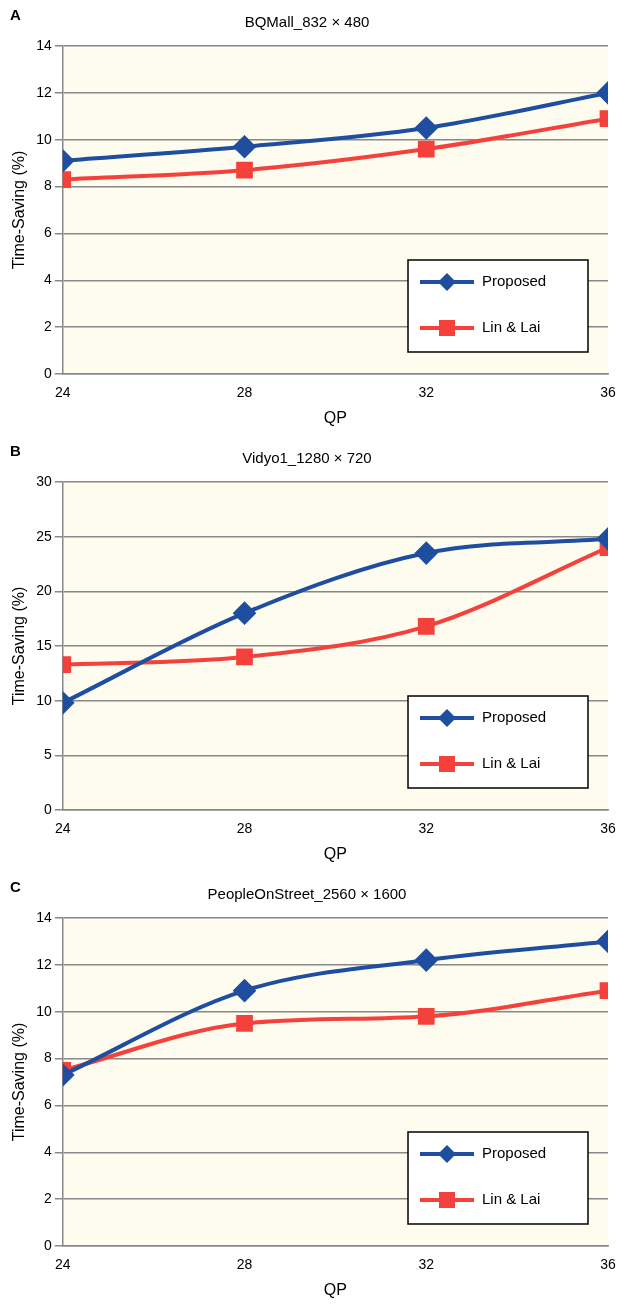 This screenshot has height=1310, width=624. What do you see at coordinates (47, 754) in the screenshot?
I see `y-tick-label: 5` at bounding box center [47, 754].